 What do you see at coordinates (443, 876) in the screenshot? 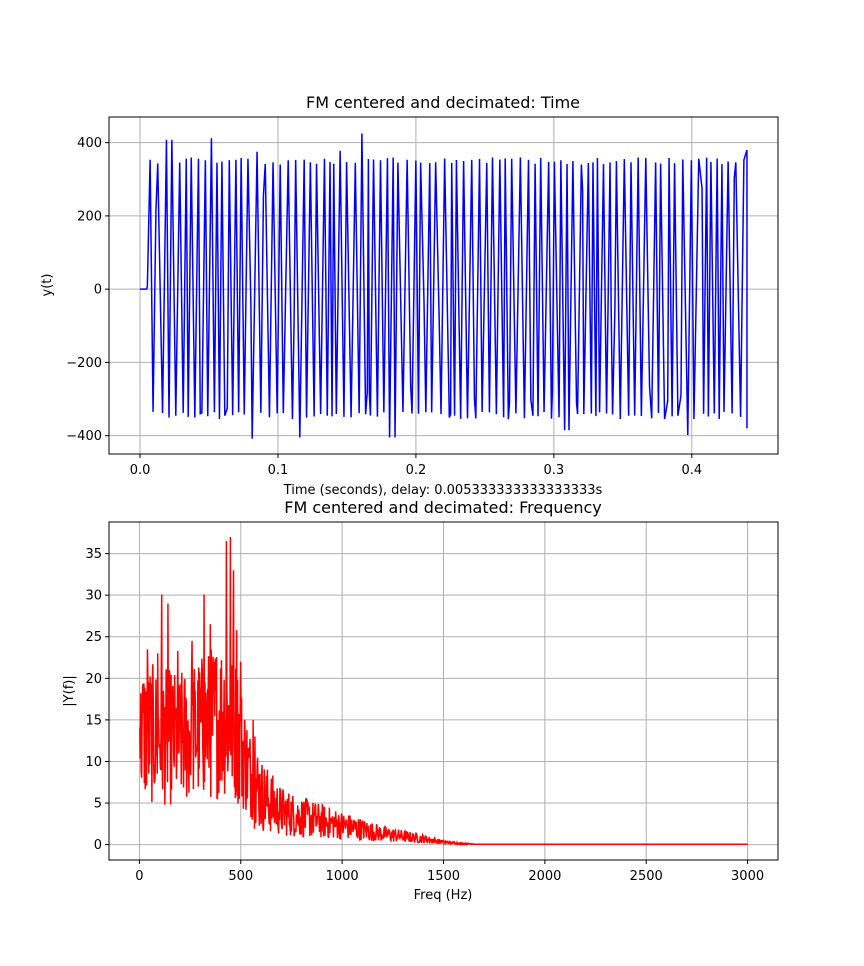
I see `freq-x-tick-label: 1500` at bounding box center [443, 876].